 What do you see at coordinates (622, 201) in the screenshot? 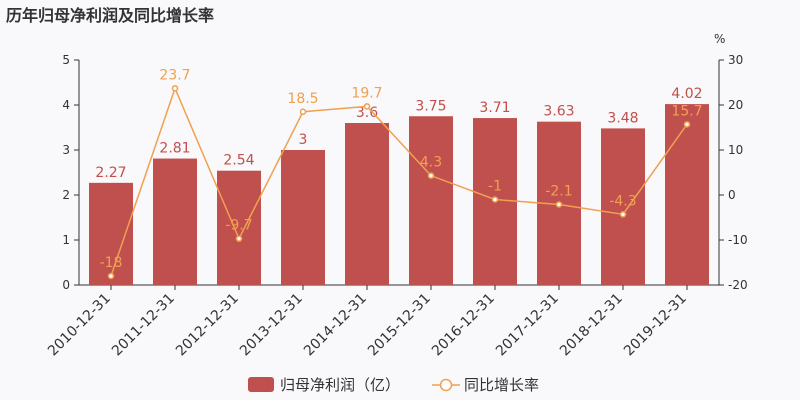
I see `growth-value-label: -4.3` at bounding box center [622, 201].